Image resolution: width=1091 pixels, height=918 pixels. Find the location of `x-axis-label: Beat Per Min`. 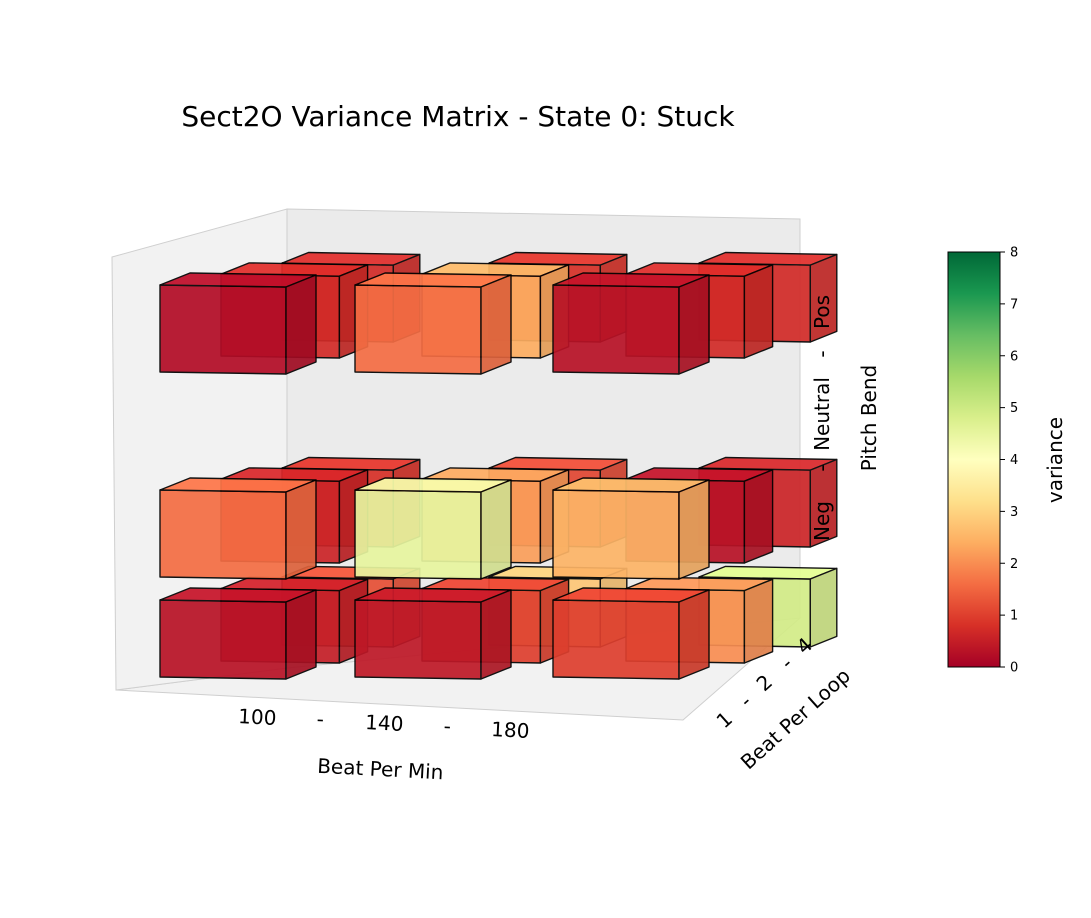

x-axis-label: Beat Per Min is located at coordinates (380, 769).